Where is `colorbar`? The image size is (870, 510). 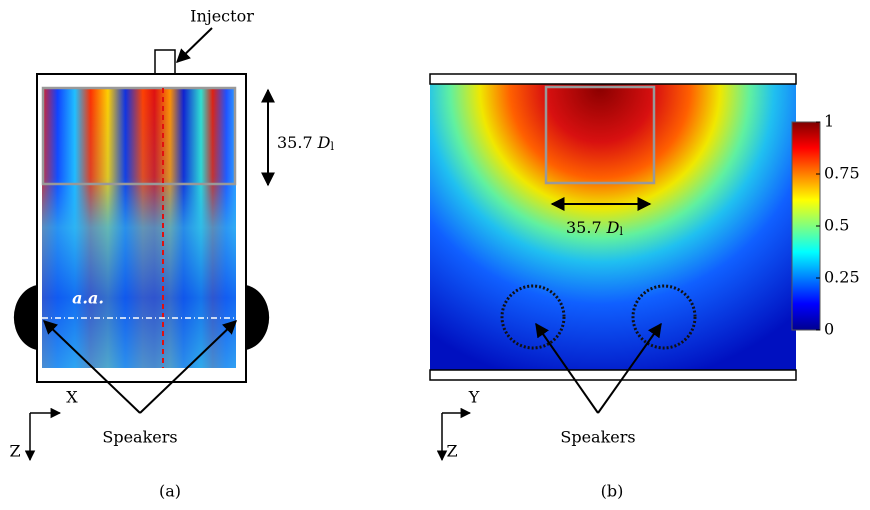
colorbar is located at coordinates (806, 226).